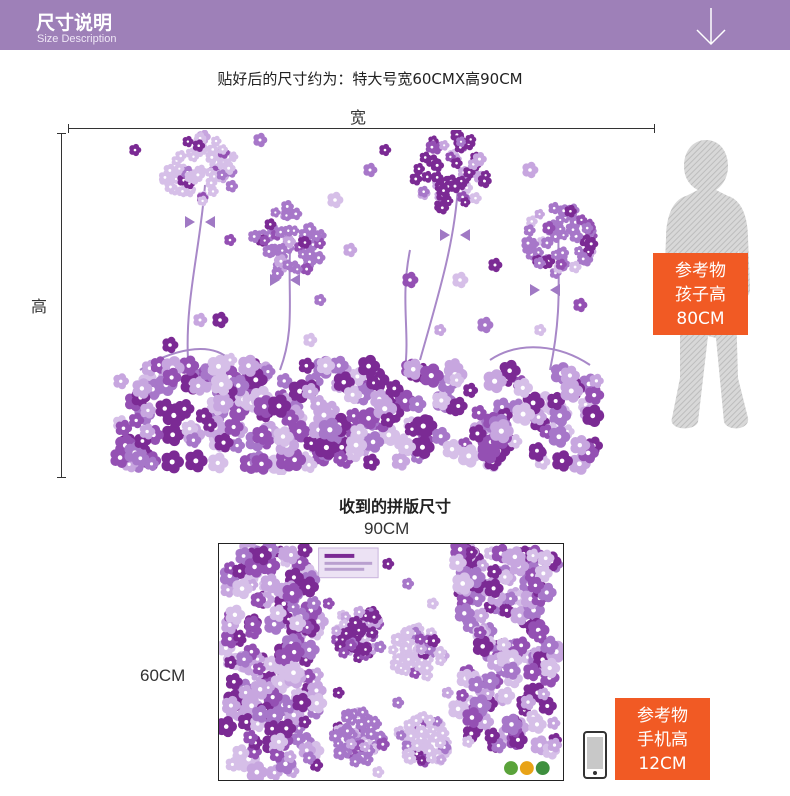  Describe the element at coordinates (395, 25) in the screenshot. I see `header-bar: 尺寸说明 Size Description` at that location.